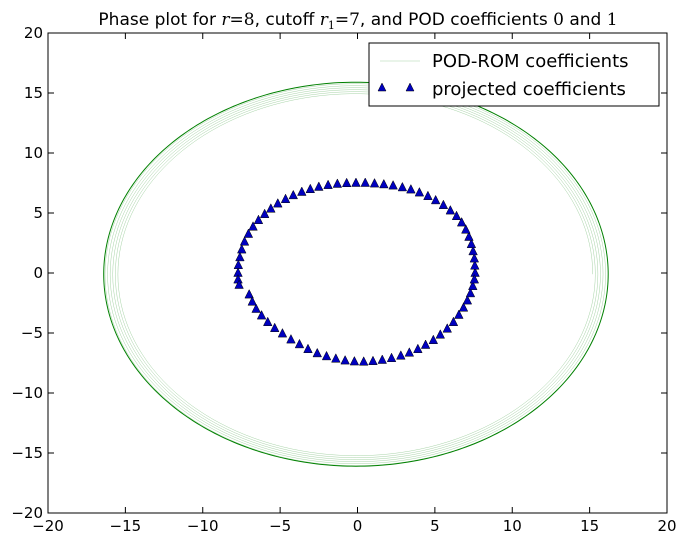  What do you see at coordinates (512, 526) in the screenshot?
I see `x-tick-label: 10` at bounding box center [512, 526].